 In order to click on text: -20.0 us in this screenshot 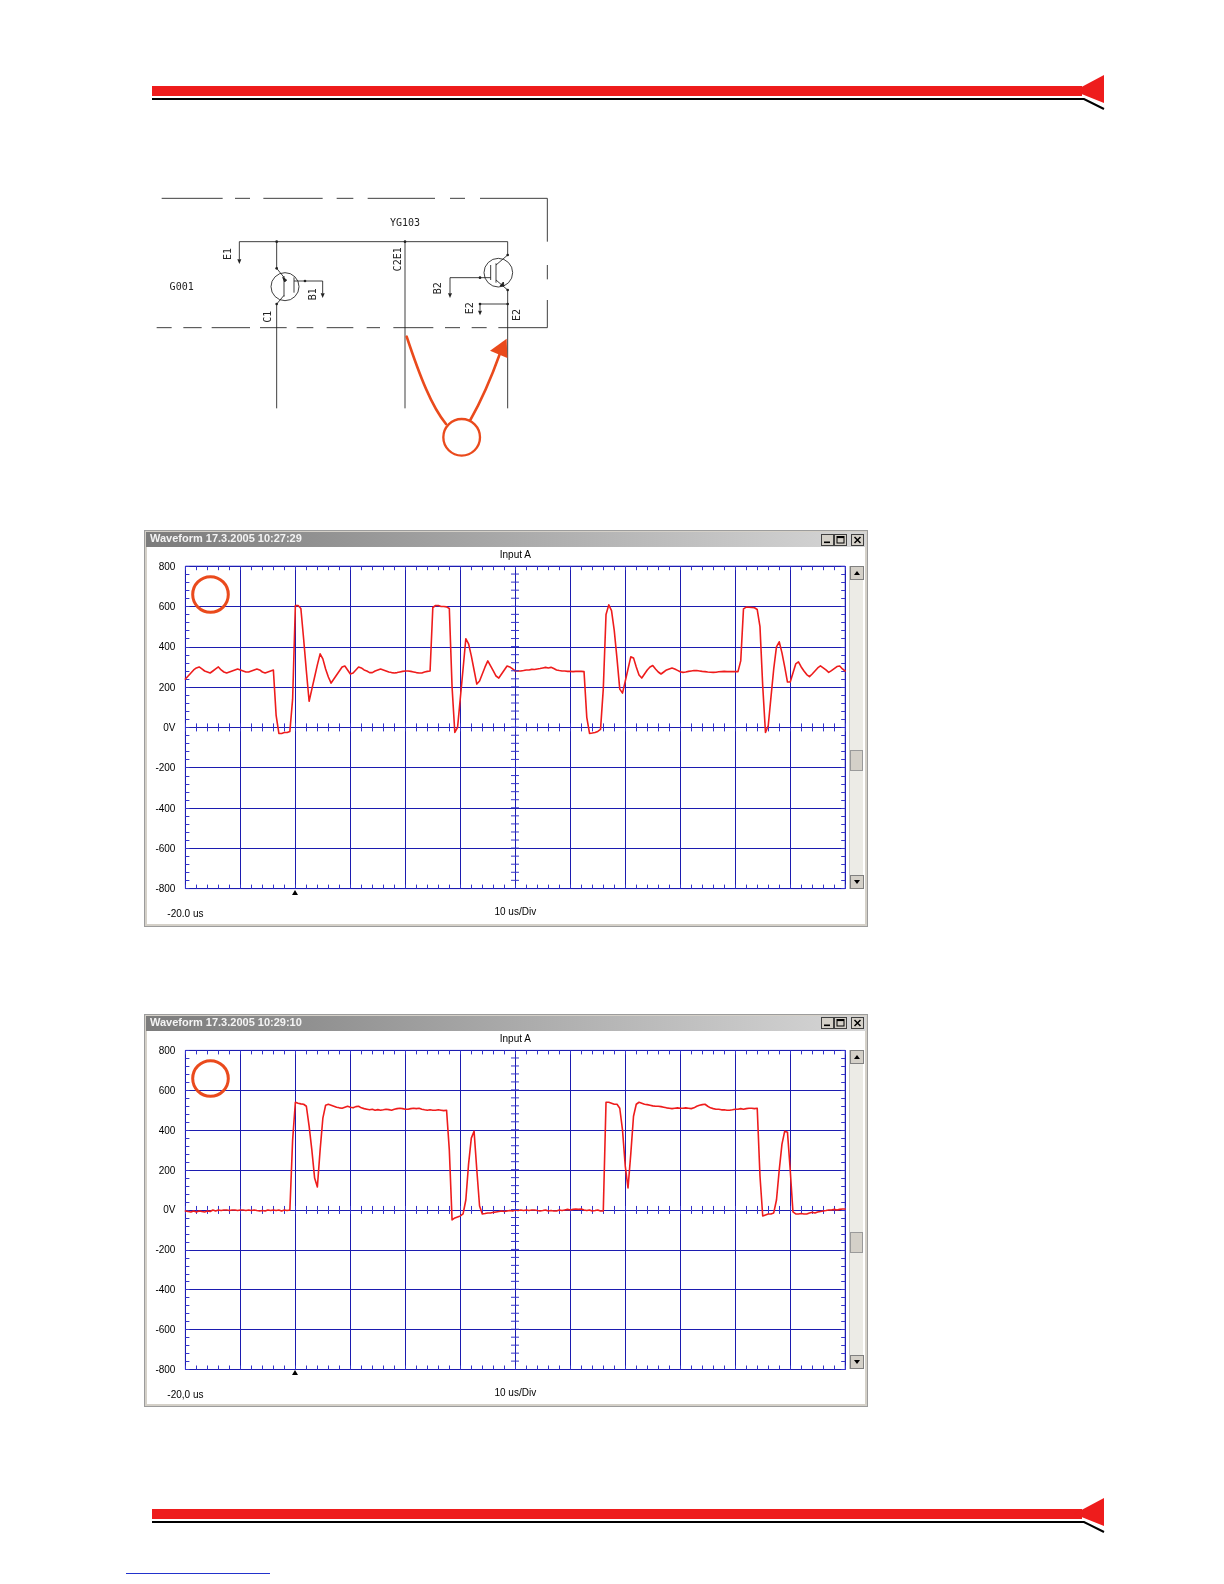, I will do `click(185, 914)`.